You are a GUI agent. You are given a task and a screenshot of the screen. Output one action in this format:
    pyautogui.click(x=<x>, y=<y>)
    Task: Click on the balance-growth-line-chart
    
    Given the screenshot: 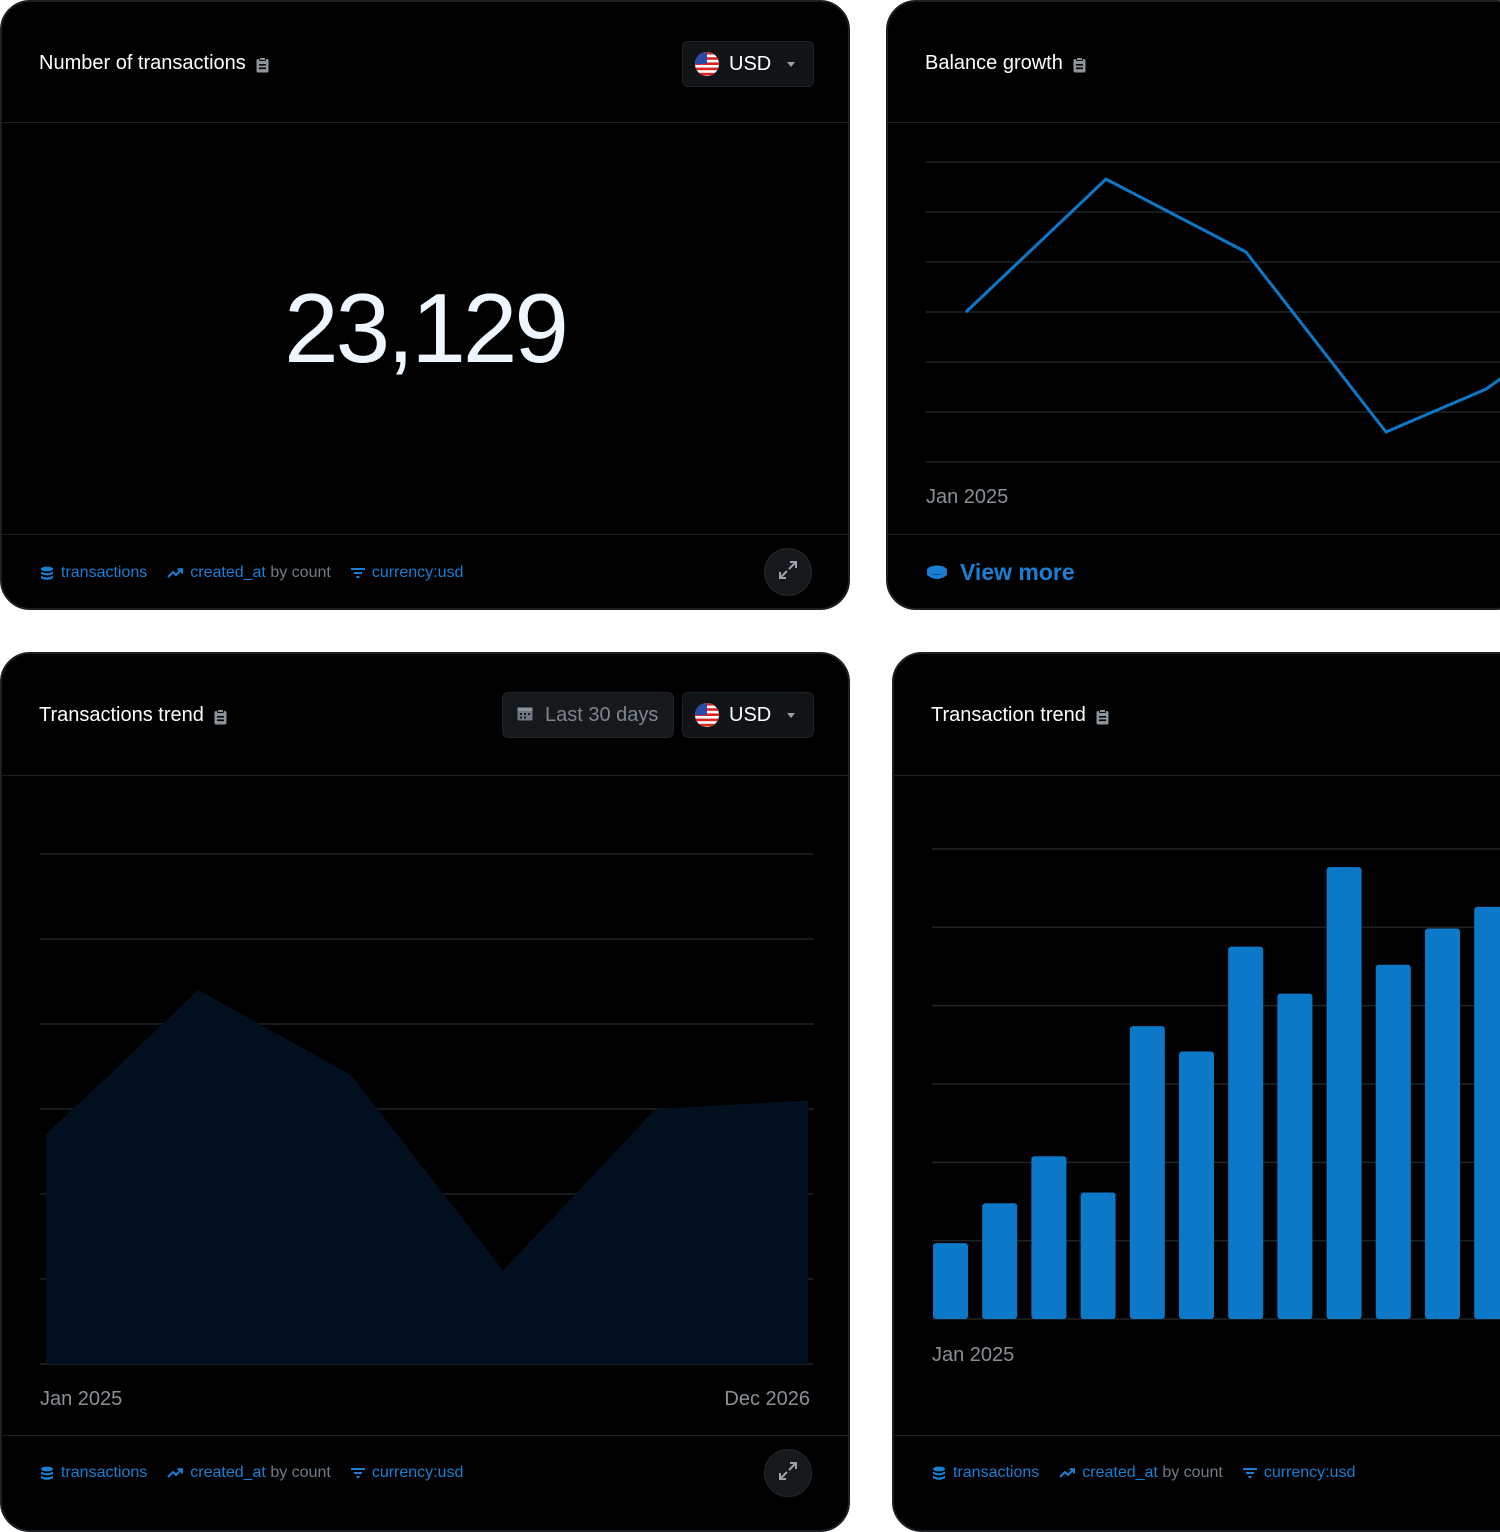 What is the action you would take?
    pyautogui.click(x=1213, y=312)
    